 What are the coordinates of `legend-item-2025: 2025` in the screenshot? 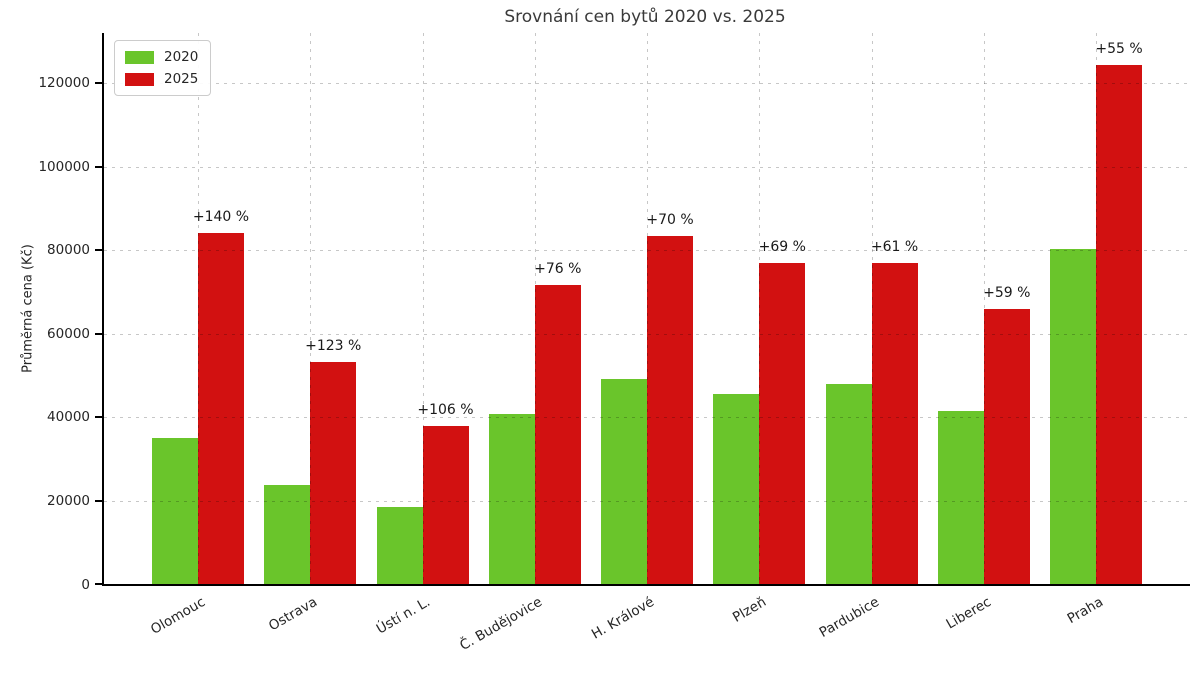 It's located at (161, 79).